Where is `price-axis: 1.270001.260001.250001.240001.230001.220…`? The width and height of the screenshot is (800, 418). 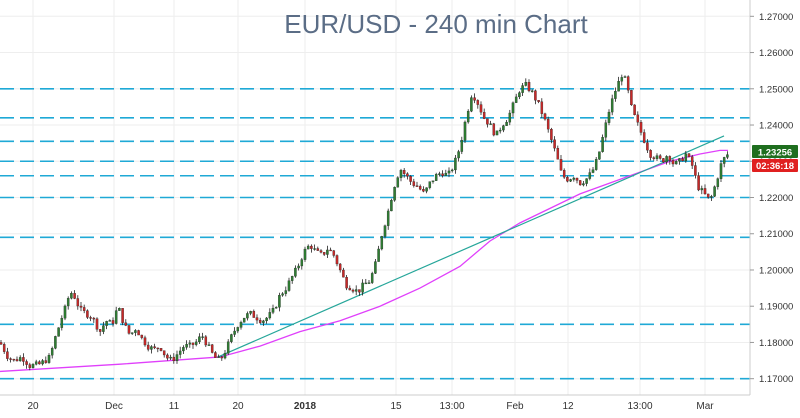
price-axis: 1.270001.260001.250001.240001.230001.220… is located at coordinates (774, 206).